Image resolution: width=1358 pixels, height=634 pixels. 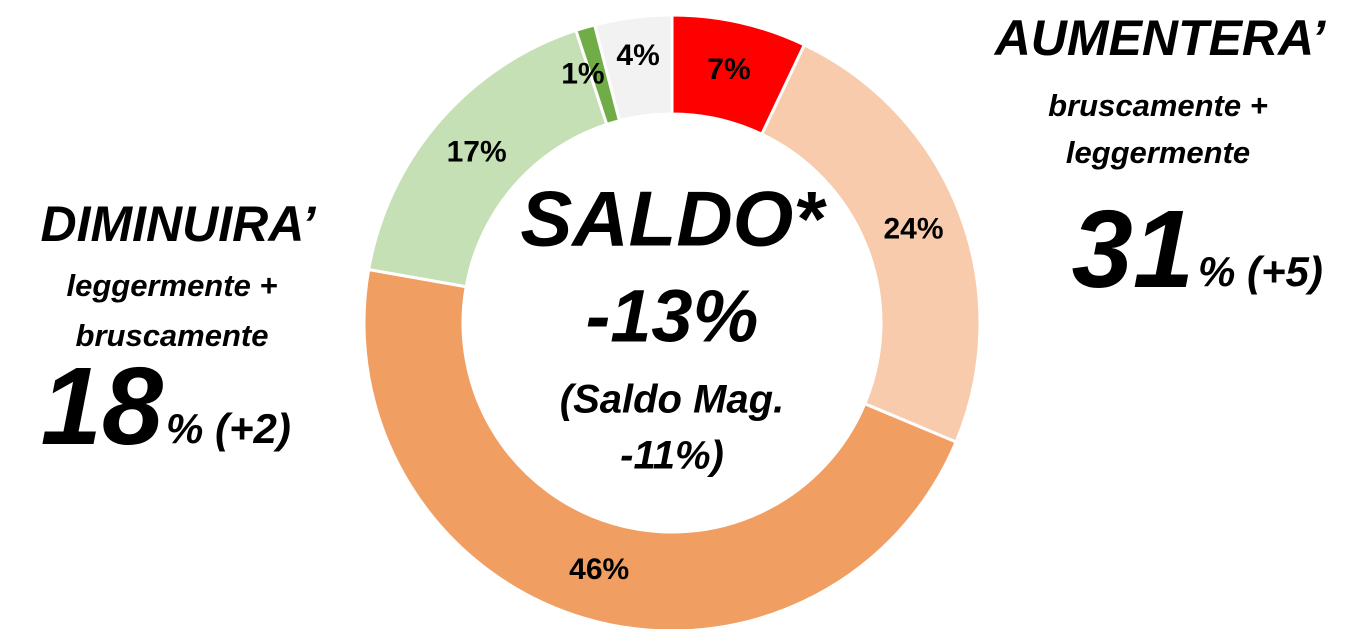 I want to click on right-big: 31, so click(x=1133, y=249).